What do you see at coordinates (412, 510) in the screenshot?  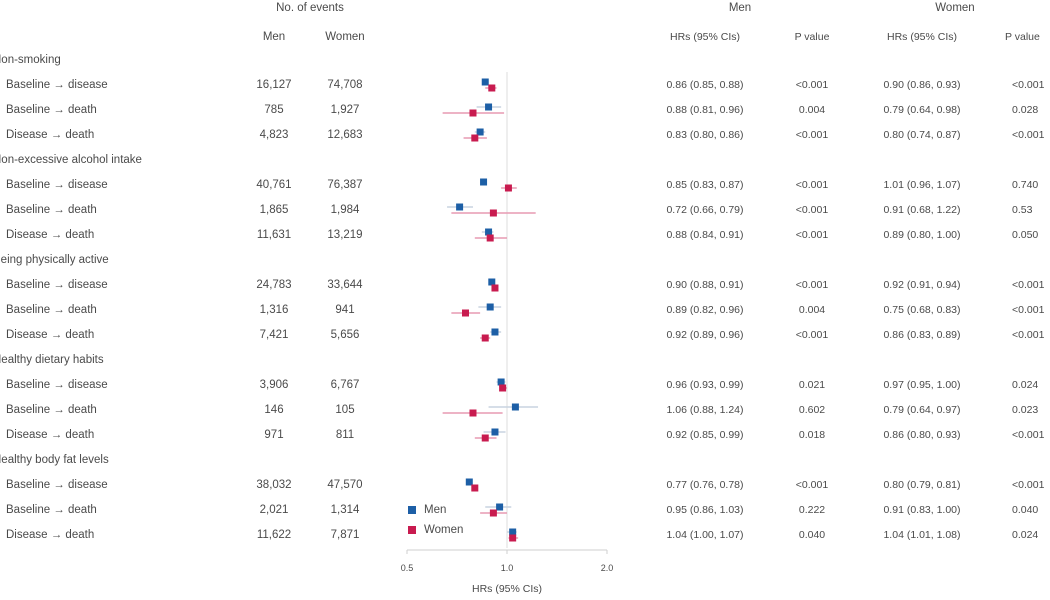 I see `legend-swatch-men` at bounding box center [412, 510].